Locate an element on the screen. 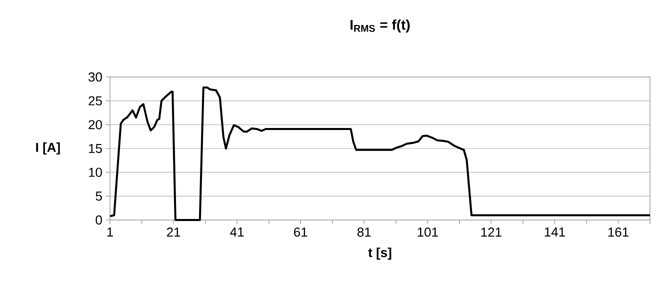 This screenshot has height=308, width=666. x-tick-label: 101 is located at coordinates (428, 232).